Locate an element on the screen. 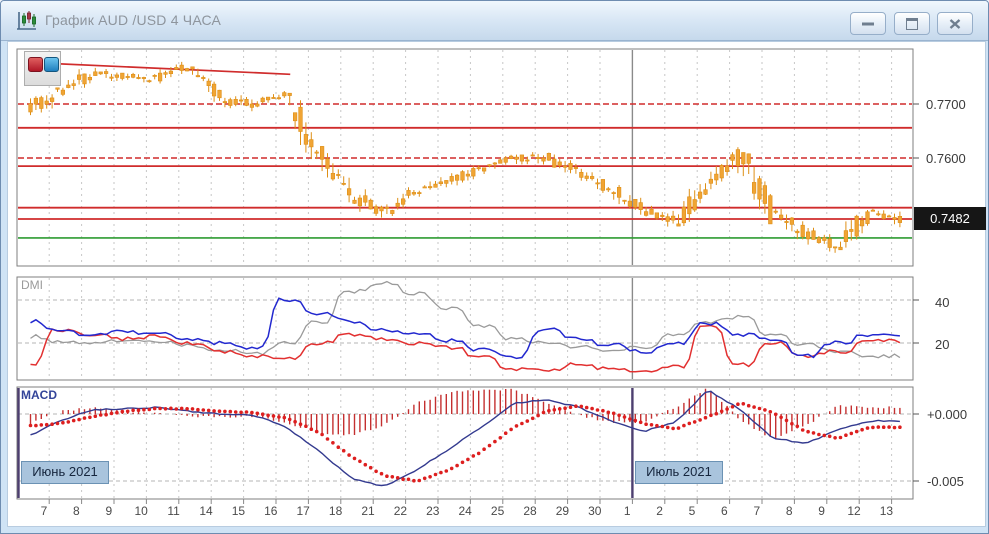 The width and height of the screenshot is (989, 534). toolbar-red-button is located at coordinates (35, 64).